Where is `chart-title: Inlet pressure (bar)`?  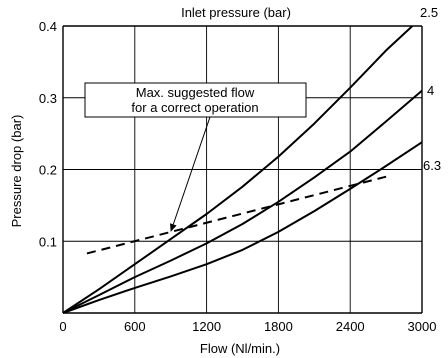 chart-title: Inlet pressure (bar) is located at coordinates (236, 12).